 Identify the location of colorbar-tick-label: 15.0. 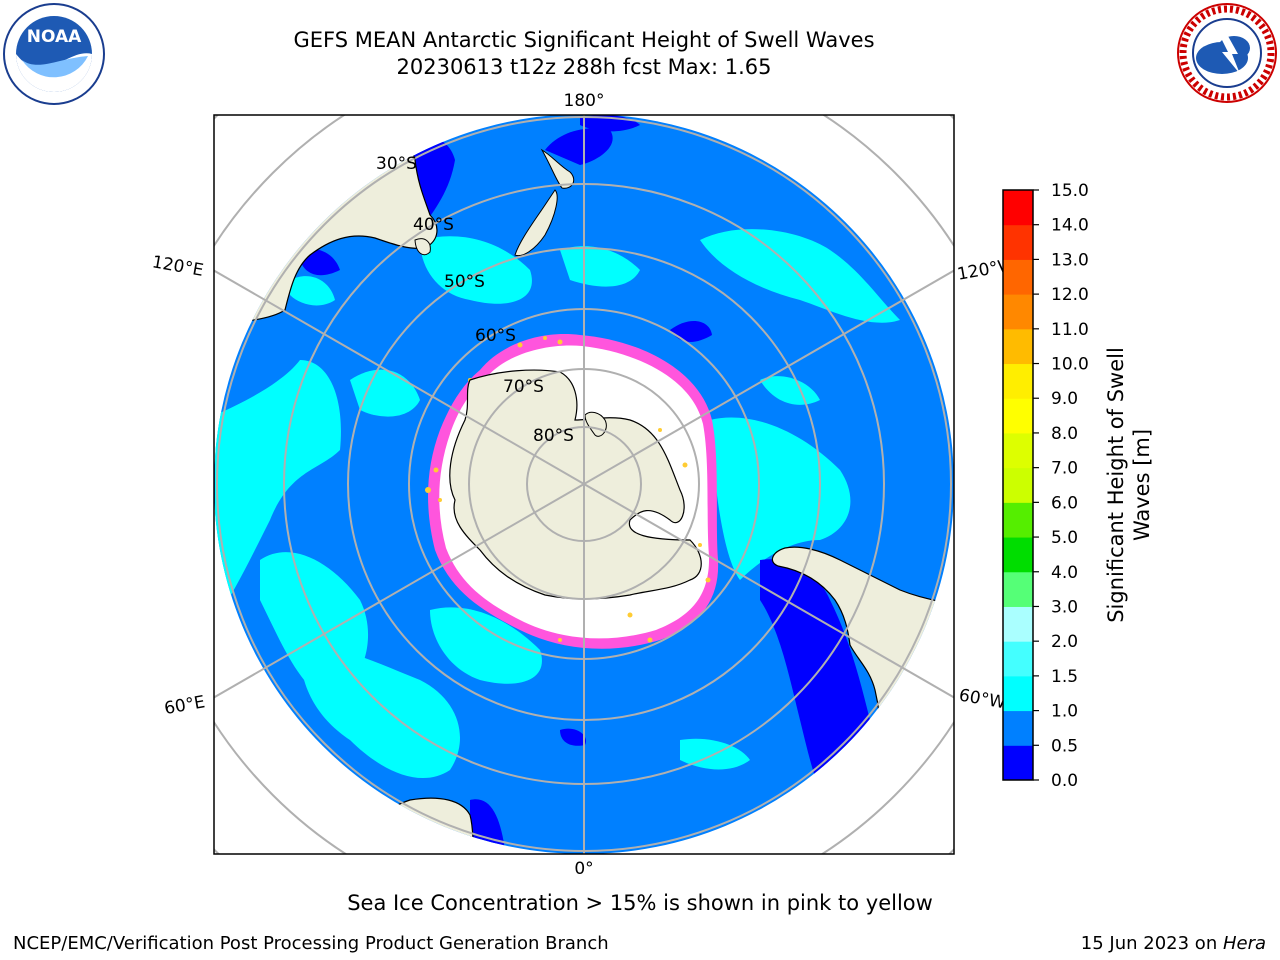
(1070, 191).